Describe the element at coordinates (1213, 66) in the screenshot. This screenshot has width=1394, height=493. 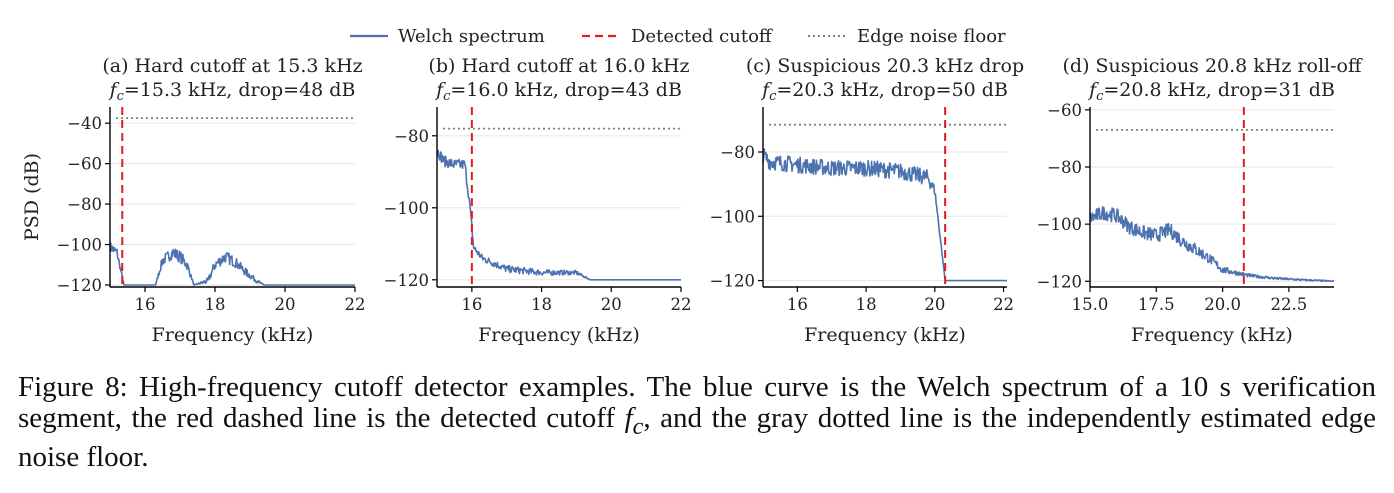
I see `panel-title: (d) Suspicious 20.8 kHz roll-off` at that location.